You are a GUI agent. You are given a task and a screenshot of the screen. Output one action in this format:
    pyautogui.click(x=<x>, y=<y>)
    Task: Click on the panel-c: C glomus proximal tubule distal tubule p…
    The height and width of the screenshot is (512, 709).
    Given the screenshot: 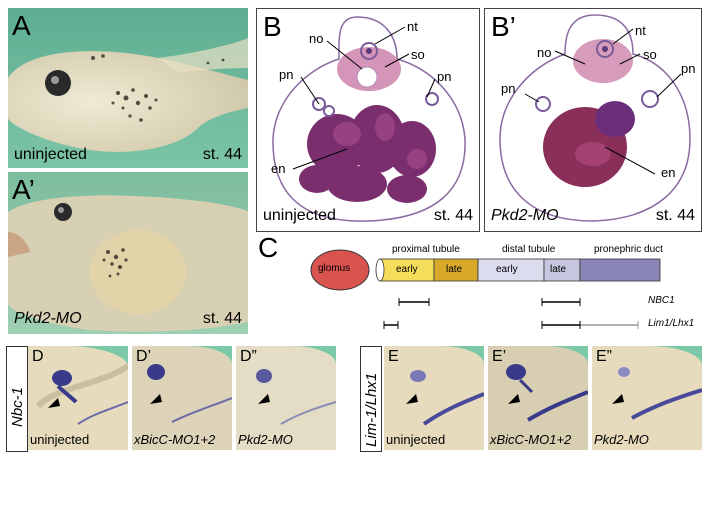 What is the action you would take?
    pyautogui.click(x=481, y=286)
    